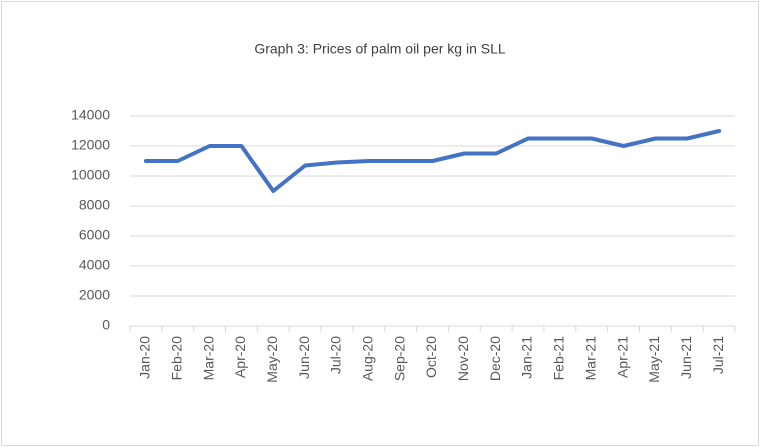 Image resolution: width=760 pixels, height=447 pixels. Describe the element at coordinates (654, 359) in the screenshot. I see `x-tick-label: May-21` at that location.